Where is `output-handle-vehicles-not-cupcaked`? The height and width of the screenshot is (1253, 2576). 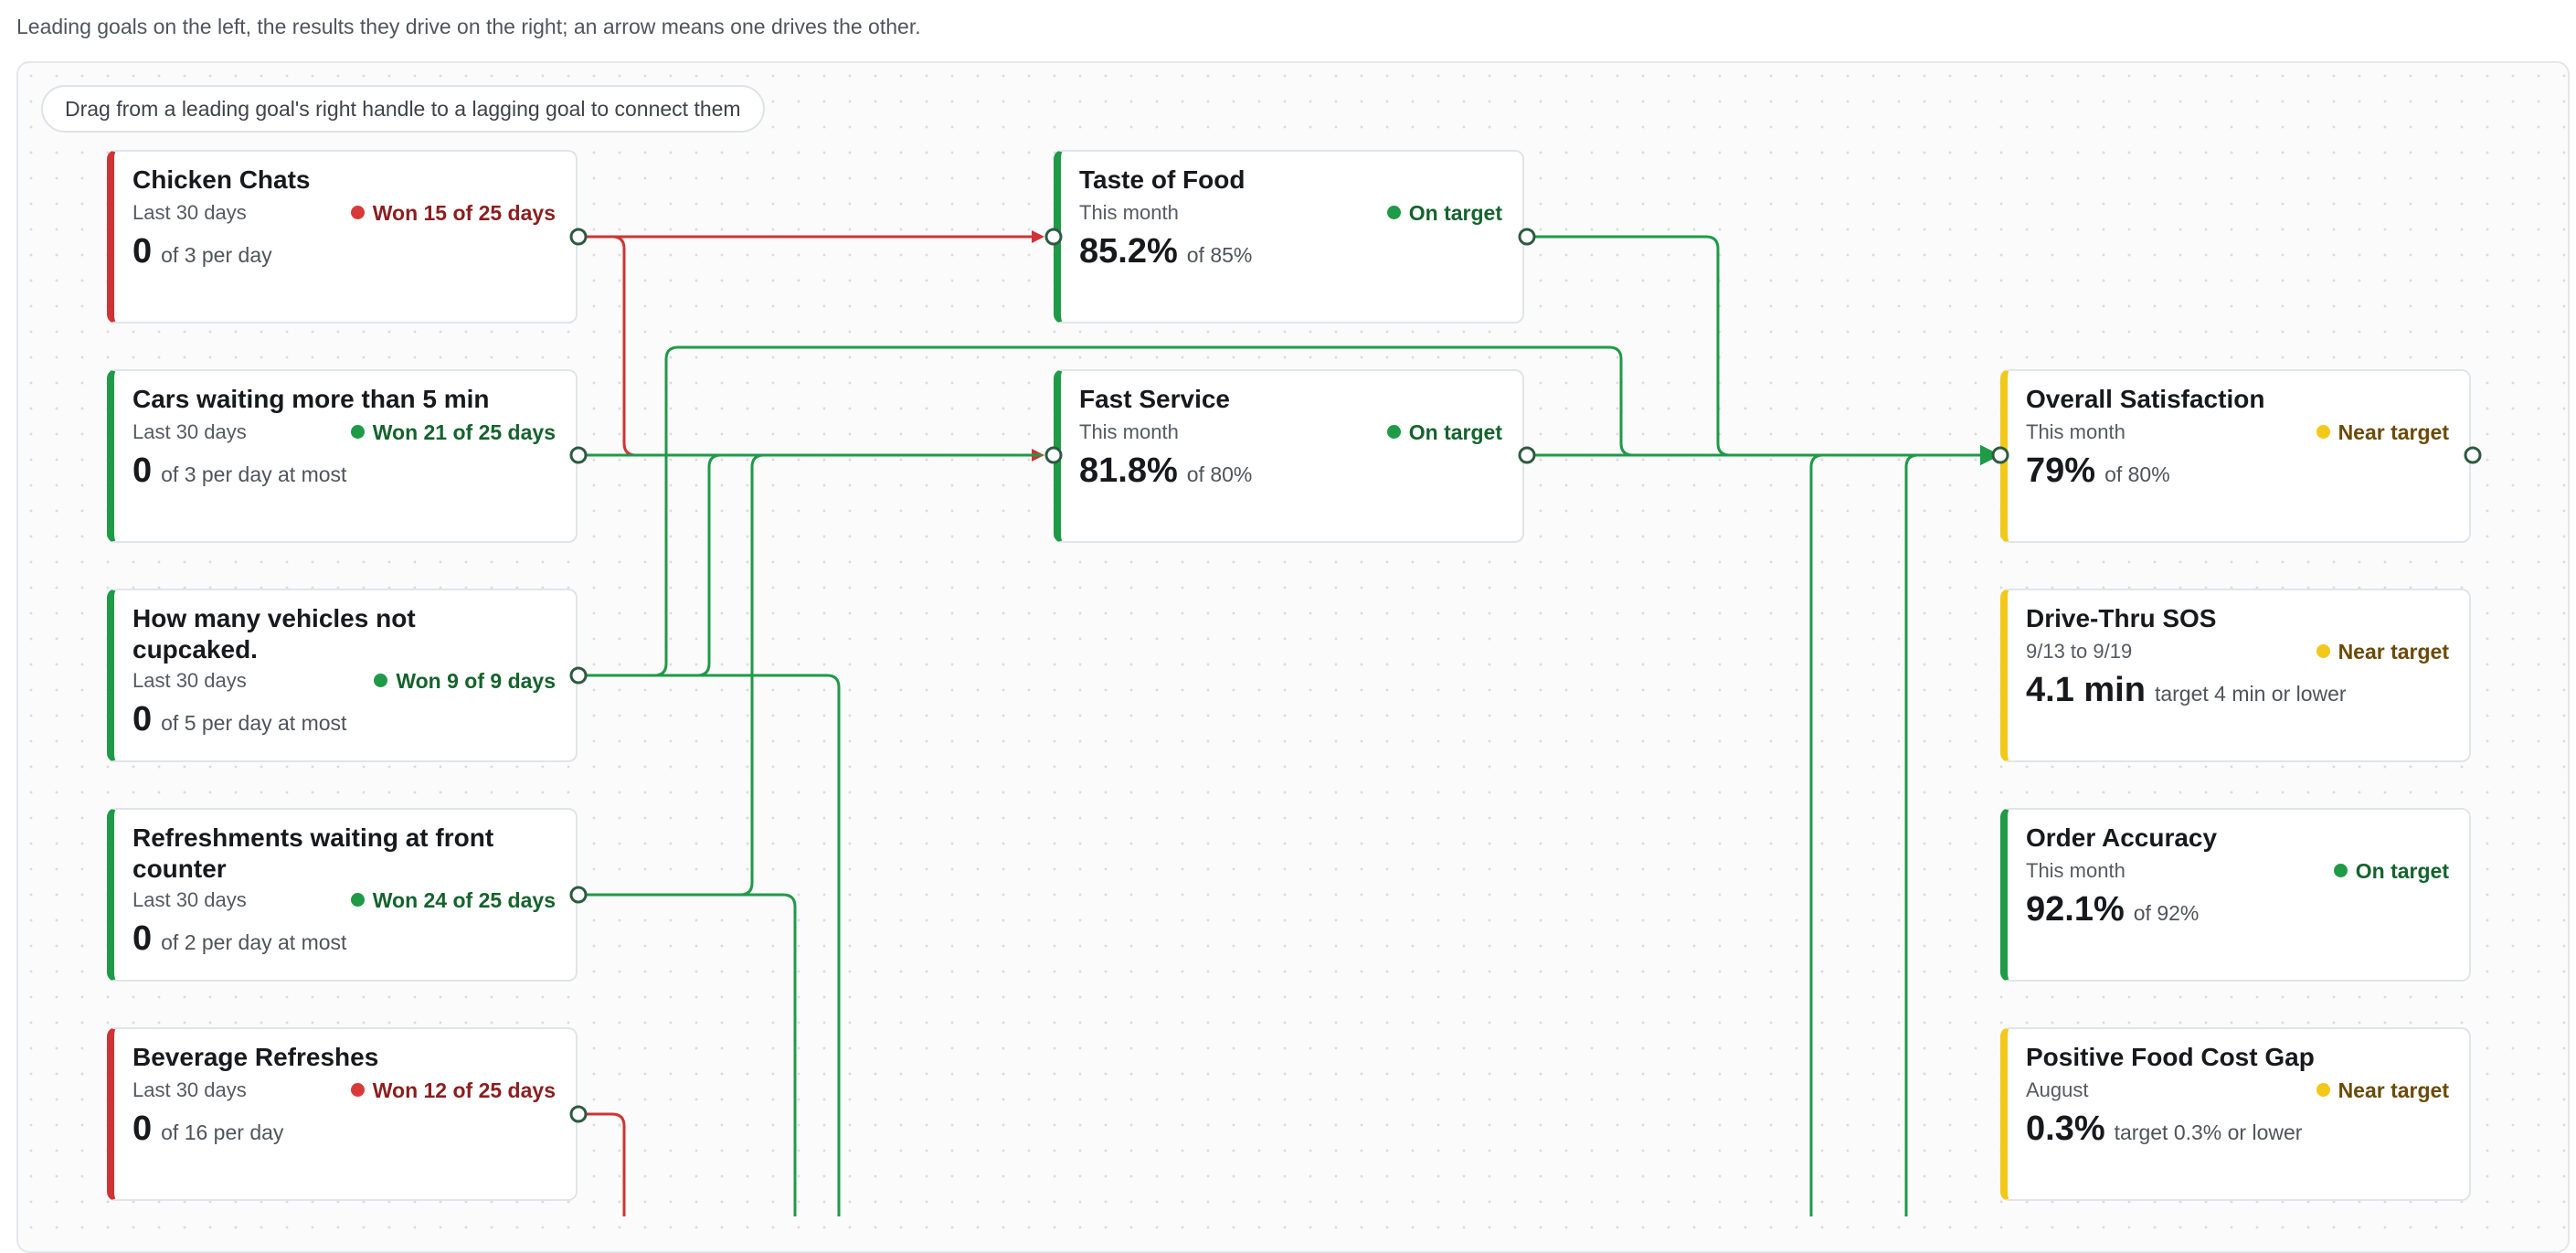 output-handle-vehicles-not-cupcaked is located at coordinates (578, 675).